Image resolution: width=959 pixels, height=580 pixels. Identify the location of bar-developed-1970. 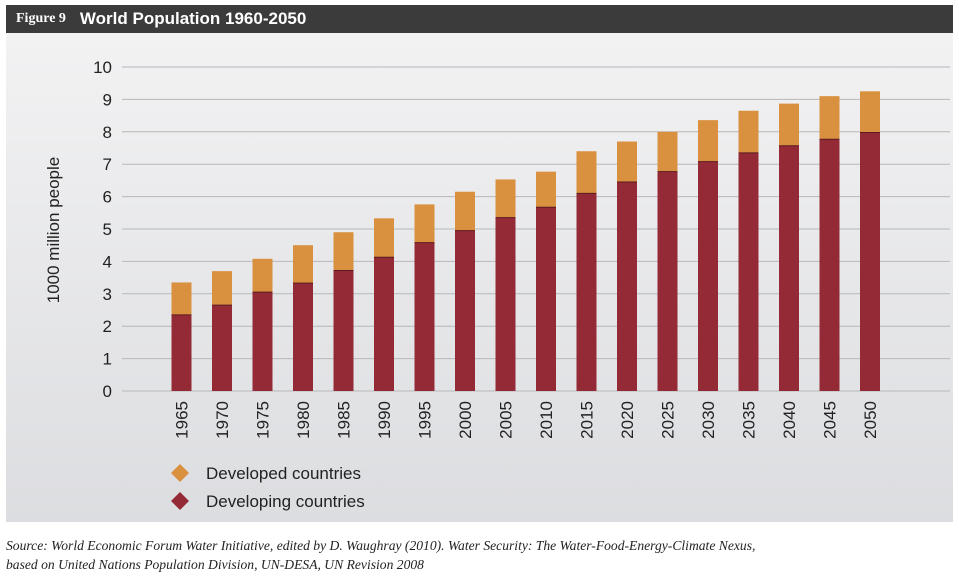
(222, 288).